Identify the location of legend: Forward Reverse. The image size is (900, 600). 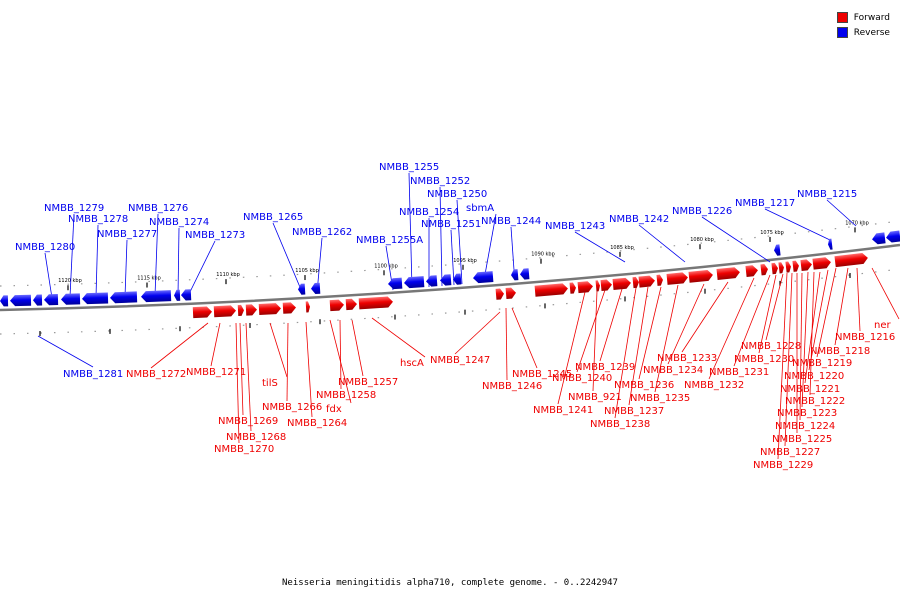
(863, 25).